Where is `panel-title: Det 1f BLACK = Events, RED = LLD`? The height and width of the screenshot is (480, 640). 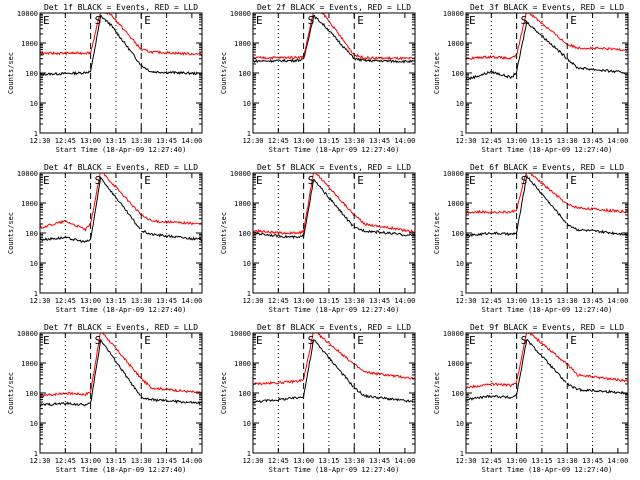 panel-title: Det 1f BLACK = Events, RED = LLD is located at coordinates (121, 7).